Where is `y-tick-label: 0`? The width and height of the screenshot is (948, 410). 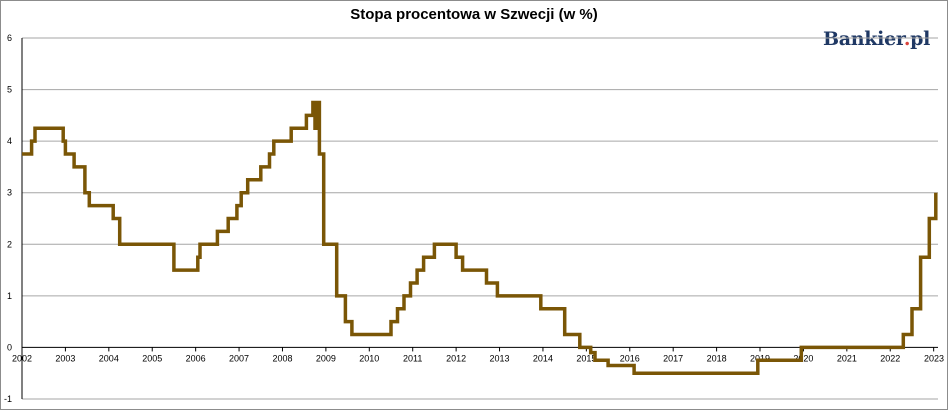 y-tick-label: 0 is located at coordinates (9, 347).